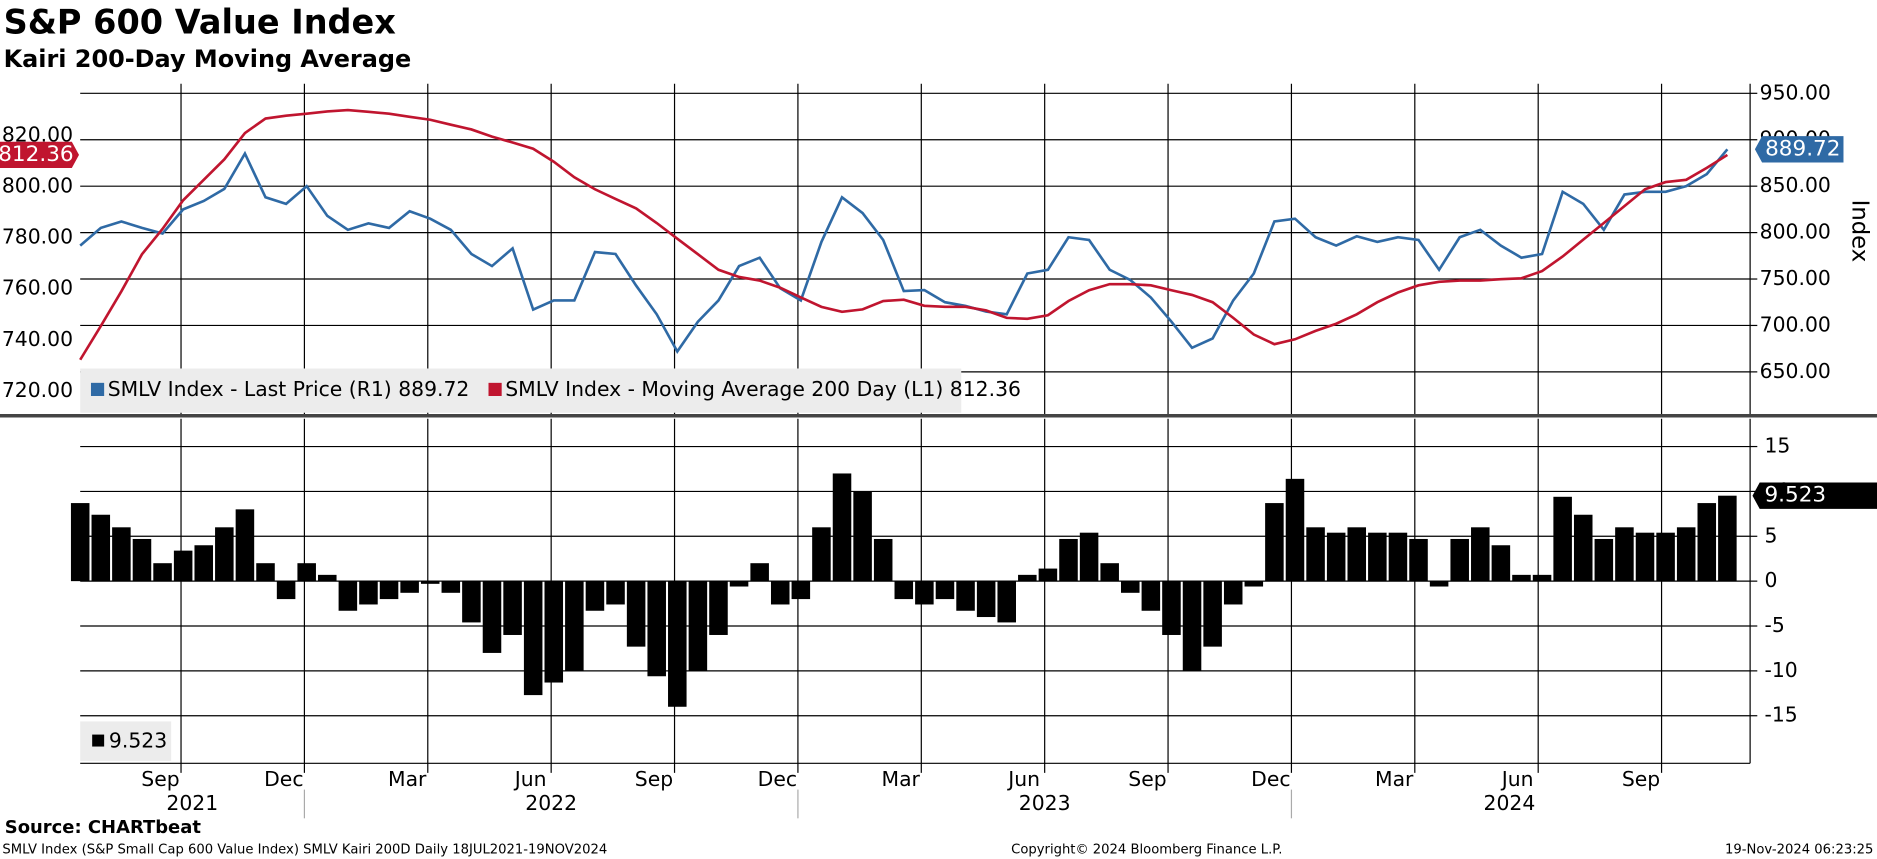  Describe the element at coordinates (551, 803) in the screenshot. I see `x-year-label: 2022` at that location.